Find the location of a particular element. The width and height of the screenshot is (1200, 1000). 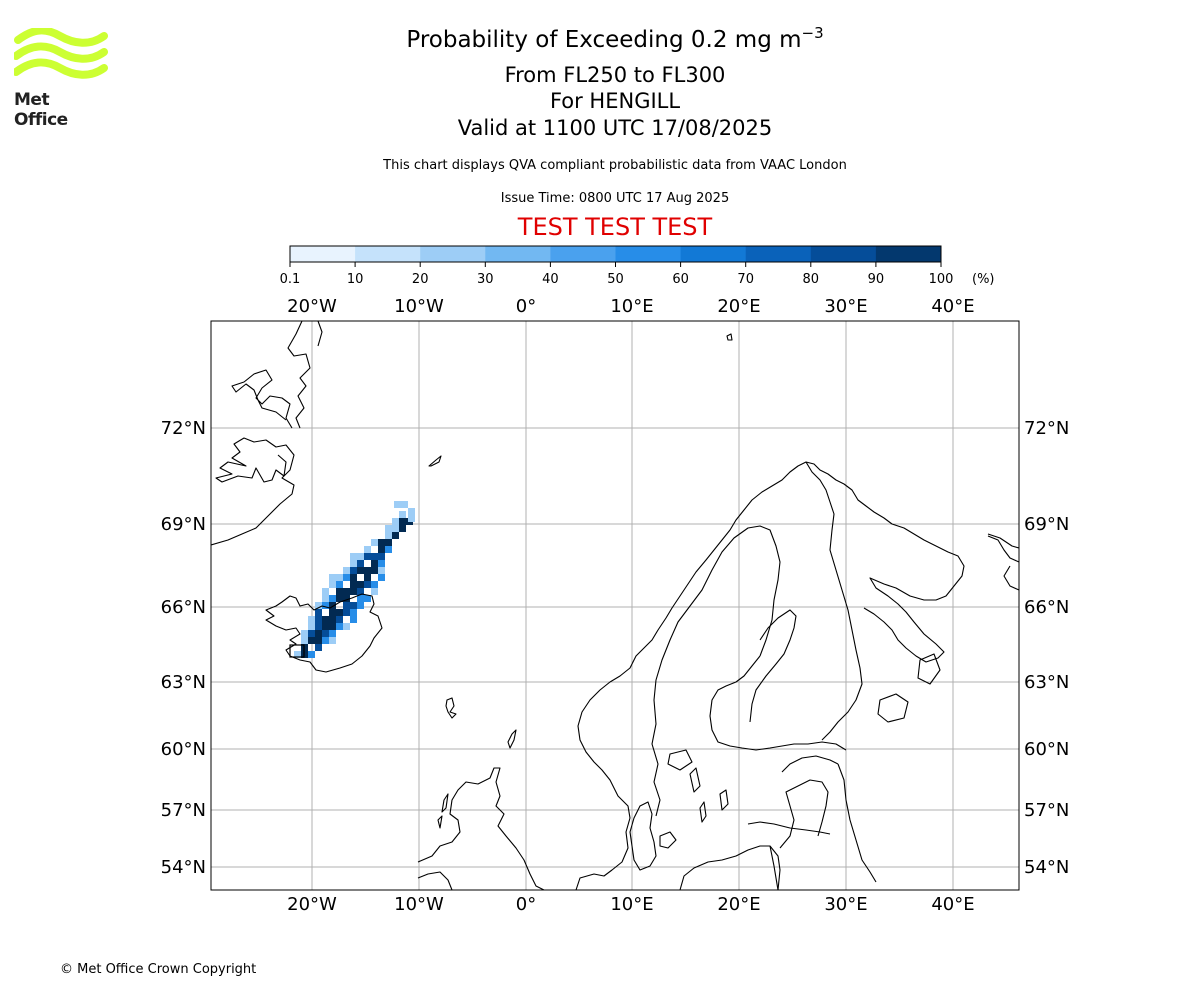

lat-label-right: 63°N is located at coordinates (1046, 682).